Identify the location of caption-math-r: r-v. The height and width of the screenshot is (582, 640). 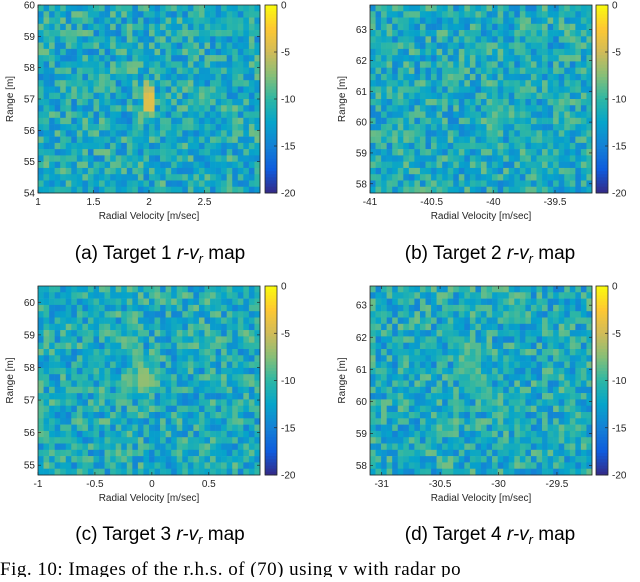
(187, 534).